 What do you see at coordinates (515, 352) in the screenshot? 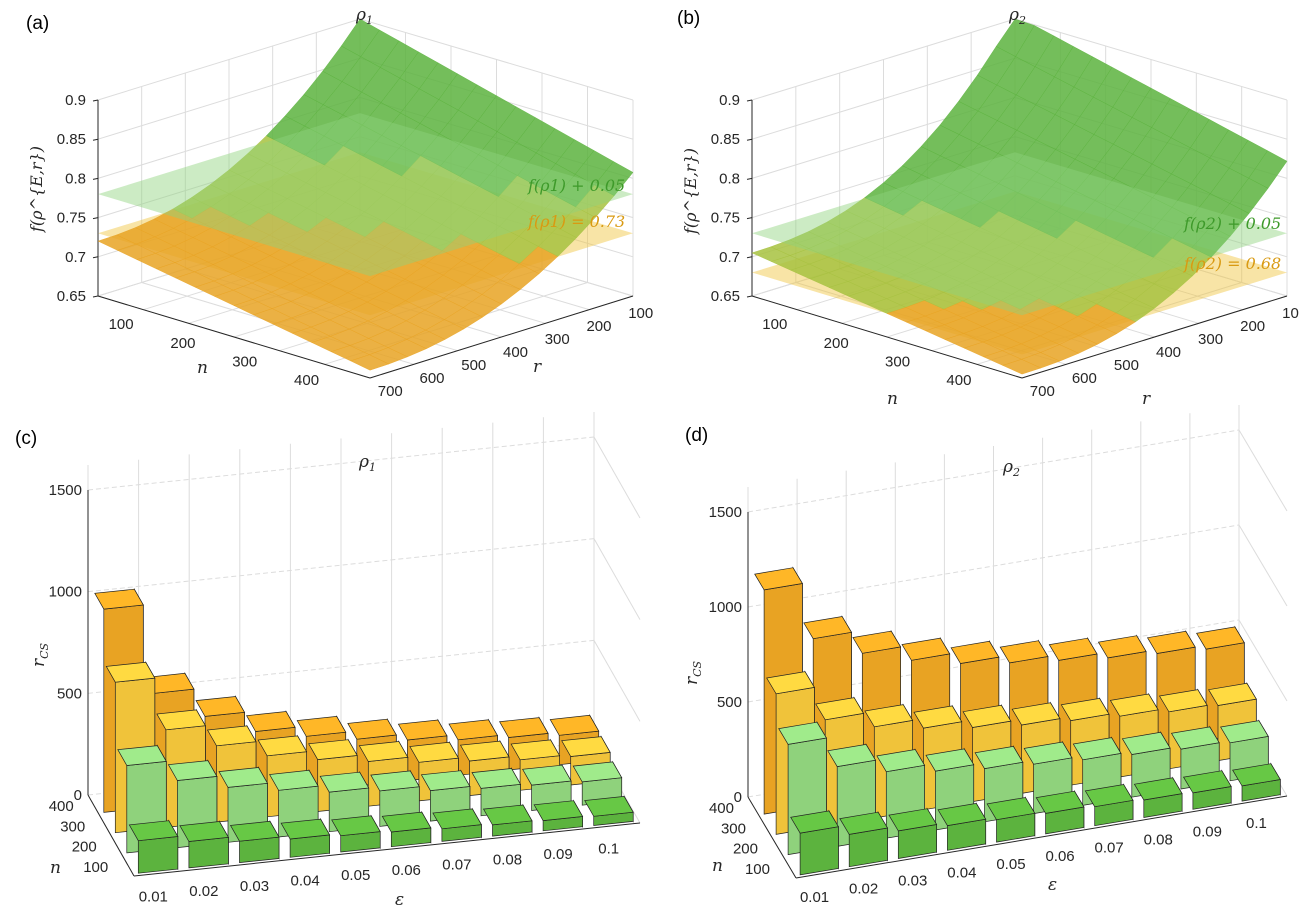
I see `r-tick-label: 400` at bounding box center [515, 352].